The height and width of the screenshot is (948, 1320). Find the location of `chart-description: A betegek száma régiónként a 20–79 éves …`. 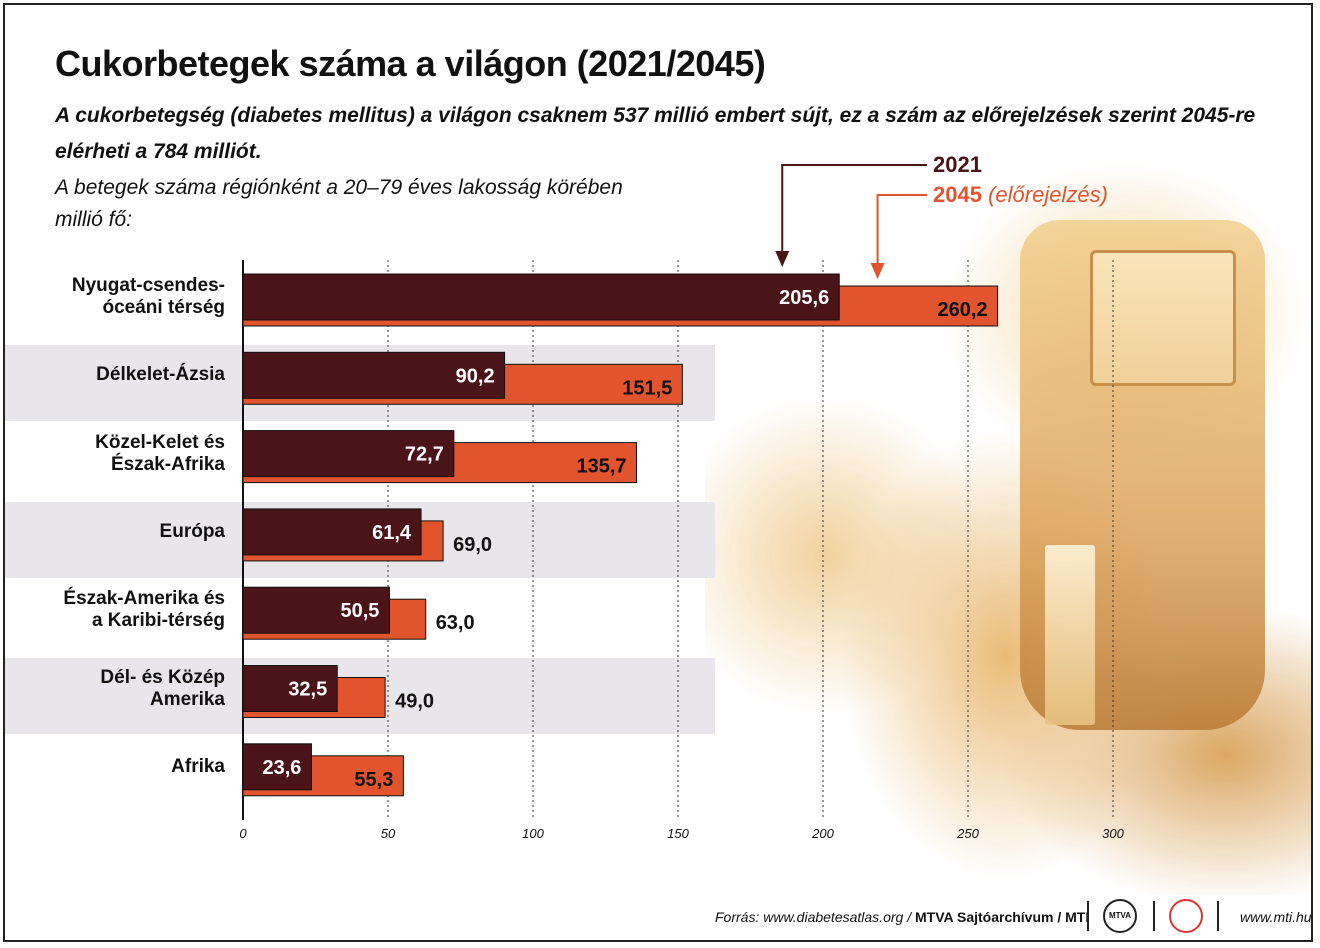

chart-description: A betegek száma régiónként a 20–79 éves … is located at coordinates (339, 204).